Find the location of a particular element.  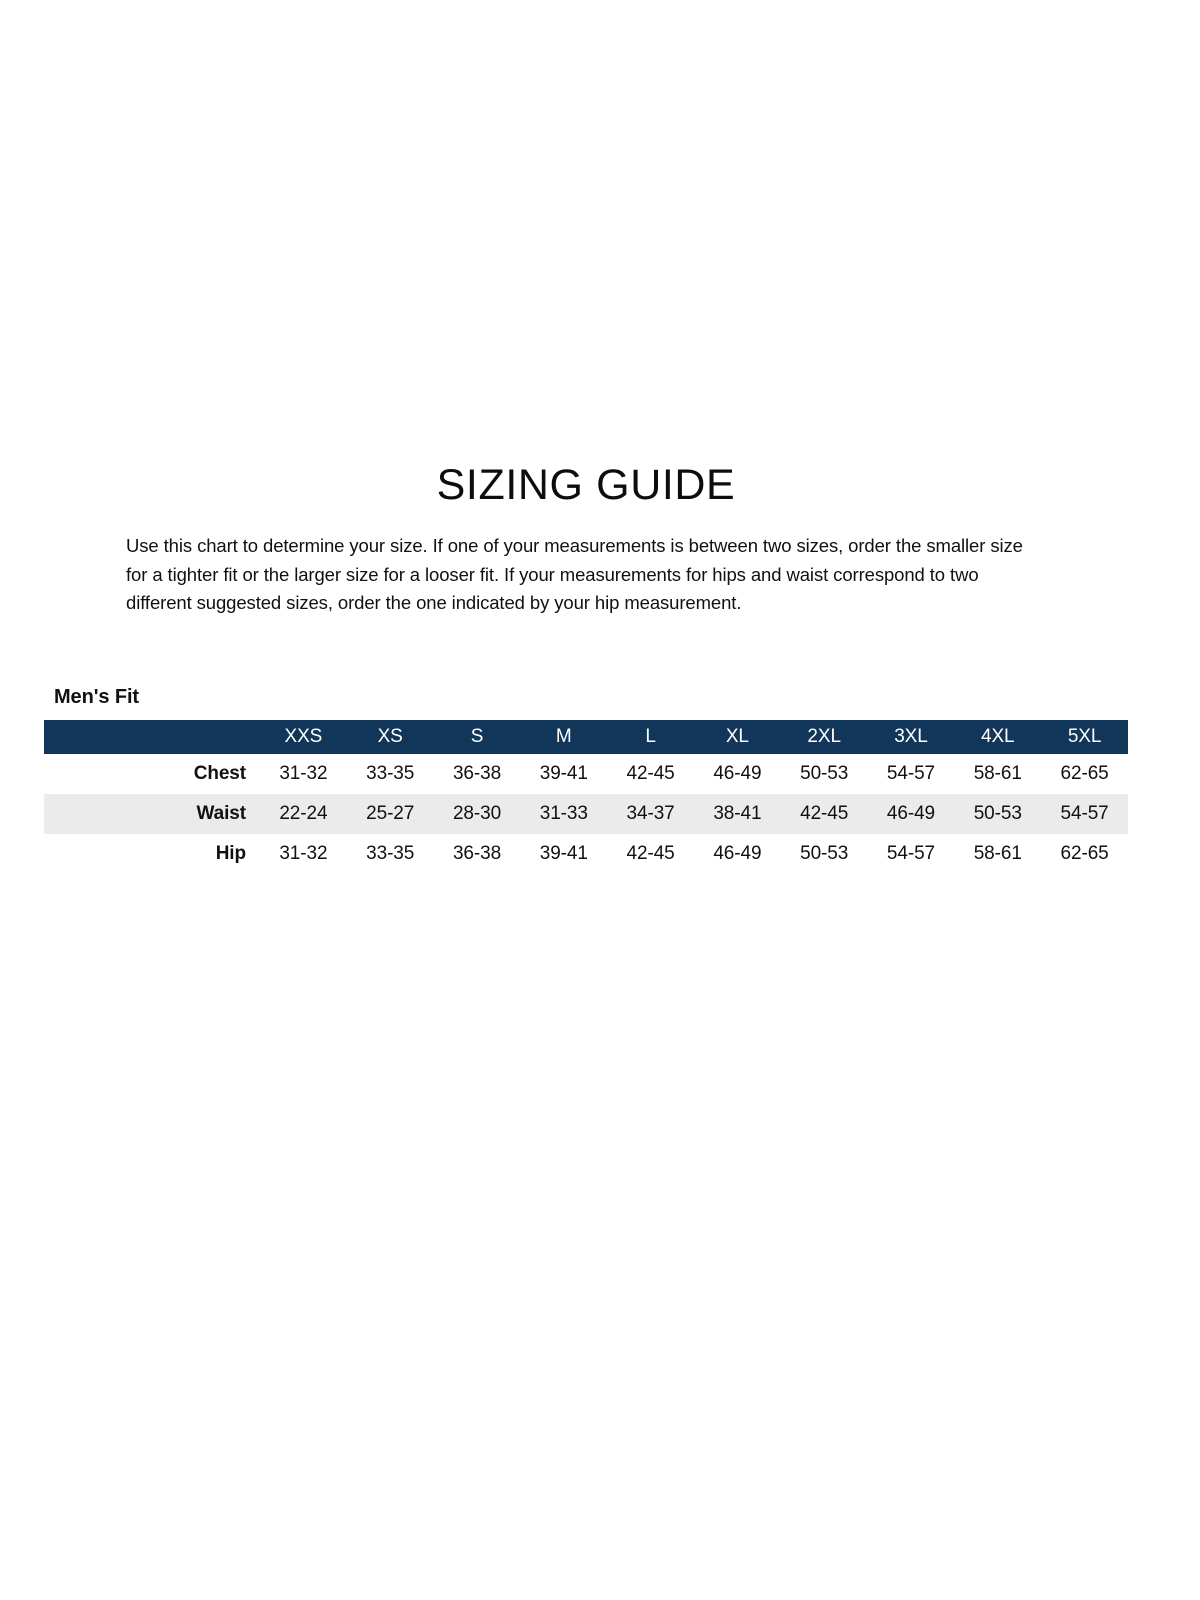

table-header: XXS XS S M L XL 2XL 3XL 4XL 5XL is located at coordinates (586, 736).